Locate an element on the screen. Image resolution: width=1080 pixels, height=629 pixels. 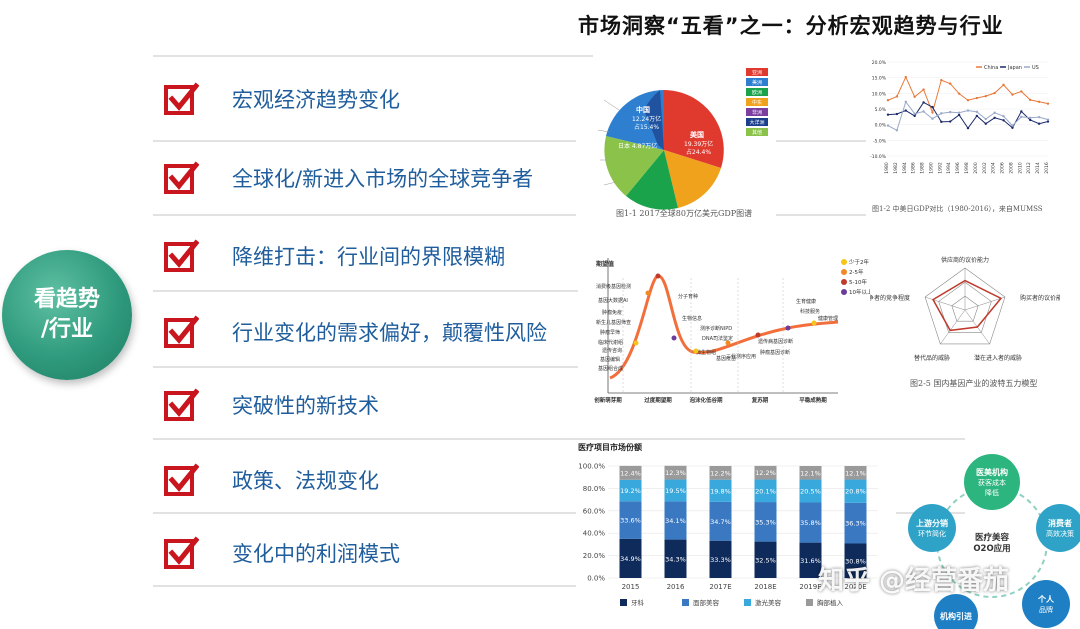
y-tick-label: 15.0% is located at coordinates (879, 79).